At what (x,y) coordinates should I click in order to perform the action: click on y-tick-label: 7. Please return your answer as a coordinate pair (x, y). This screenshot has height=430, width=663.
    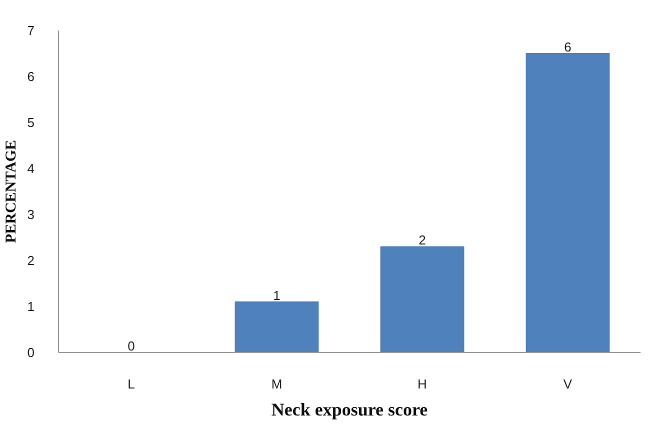
    Looking at the image, I should click on (31, 30).